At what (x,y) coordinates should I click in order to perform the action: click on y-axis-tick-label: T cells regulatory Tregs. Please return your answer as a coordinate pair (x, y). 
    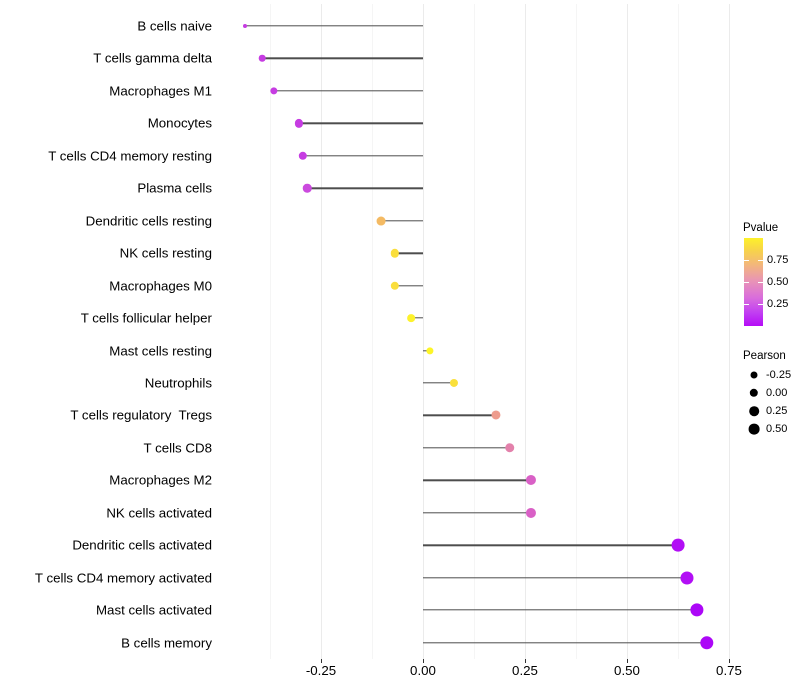
    Looking at the image, I should click on (141, 415).